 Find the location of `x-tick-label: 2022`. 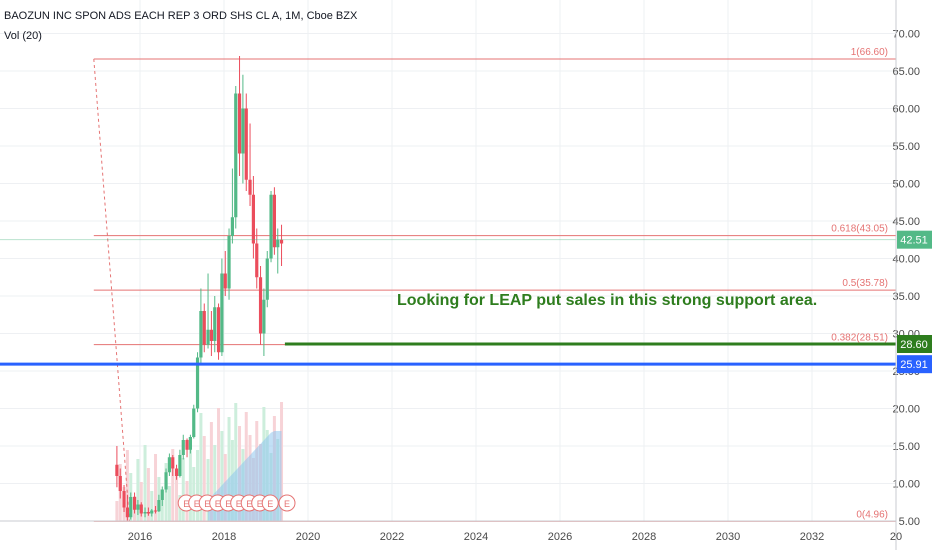

x-tick-label: 2022 is located at coordinates (392, 537).